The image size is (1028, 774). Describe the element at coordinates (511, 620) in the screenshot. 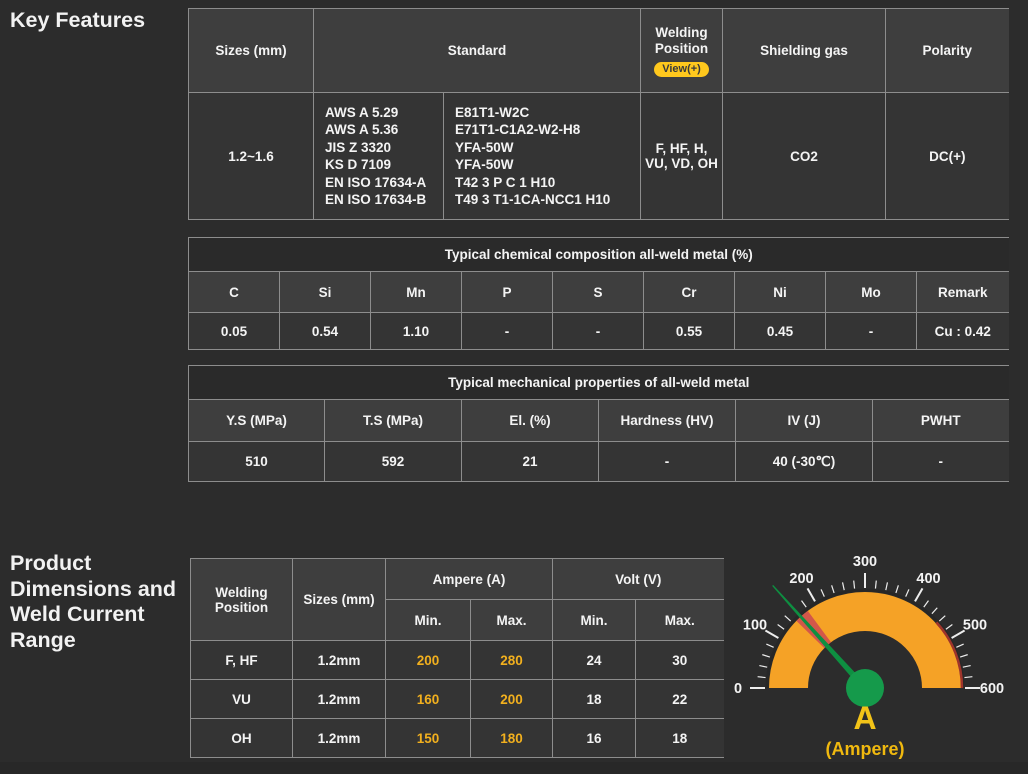

I see `ampere-max-header: Max.` at that location.